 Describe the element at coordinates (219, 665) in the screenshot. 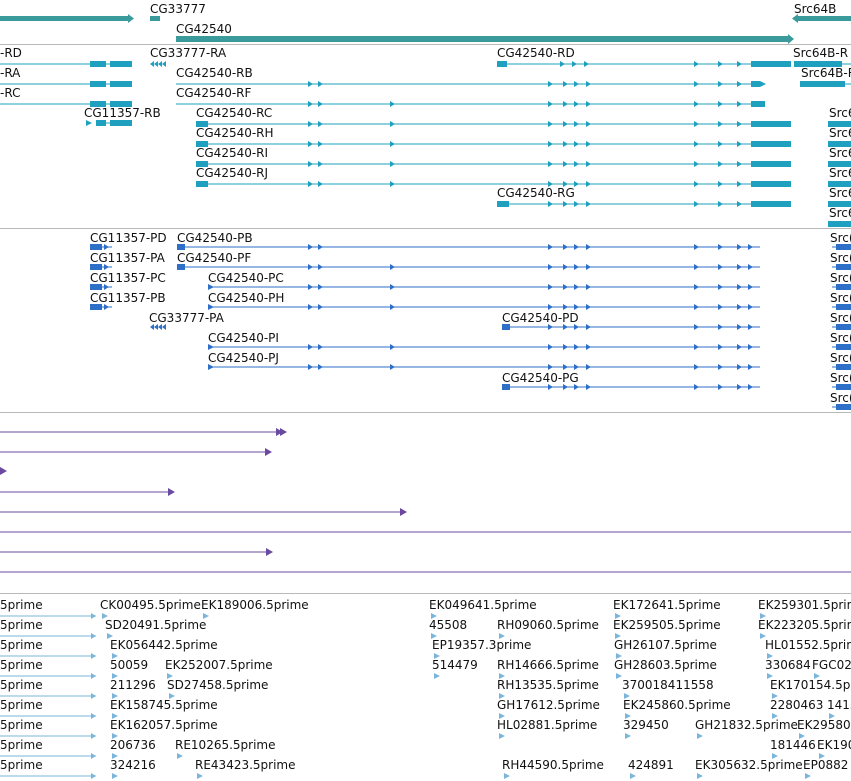

I see `est-label: EK252007.5prime` at that location.